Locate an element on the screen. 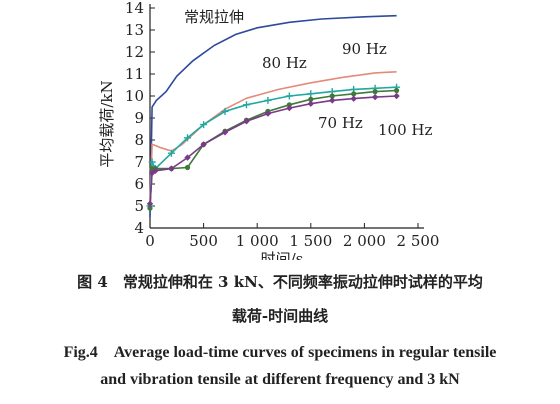  series-label: 80 Hz is located at coordinates (284, 63).